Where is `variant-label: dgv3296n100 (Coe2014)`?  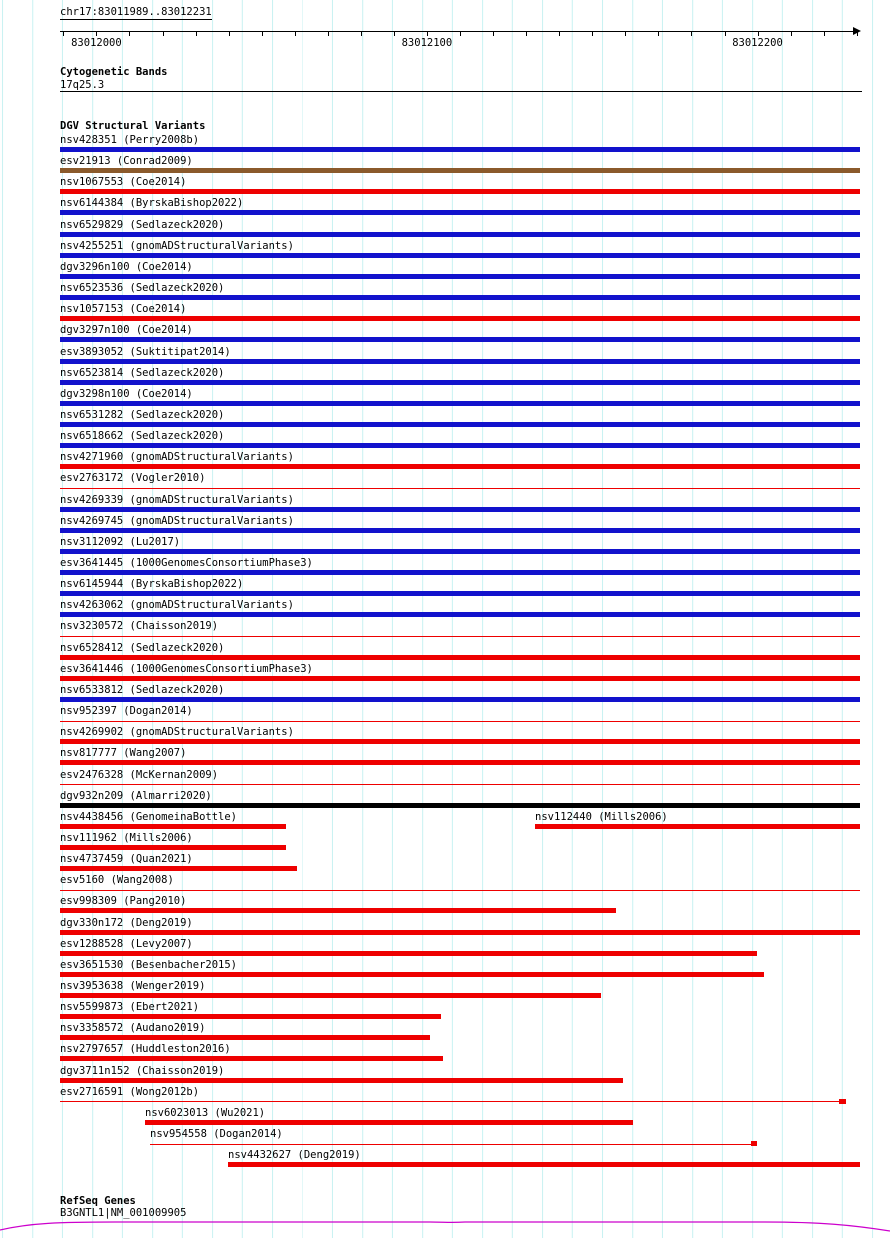 variant-label: dgv3296n100 (Coe2014) is located at coordinates (126, 266).